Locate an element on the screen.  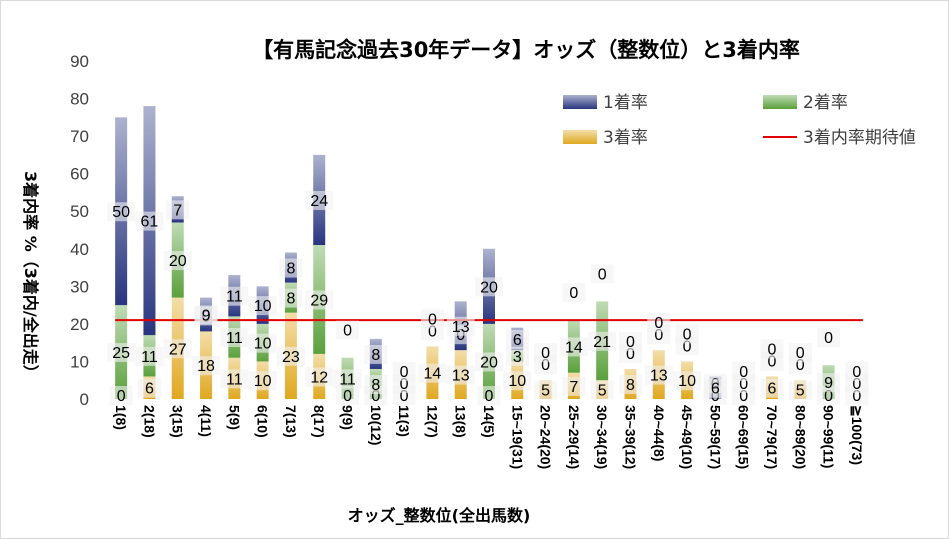
x-tick-label: 3(15) is located at coordinates (178, 421).